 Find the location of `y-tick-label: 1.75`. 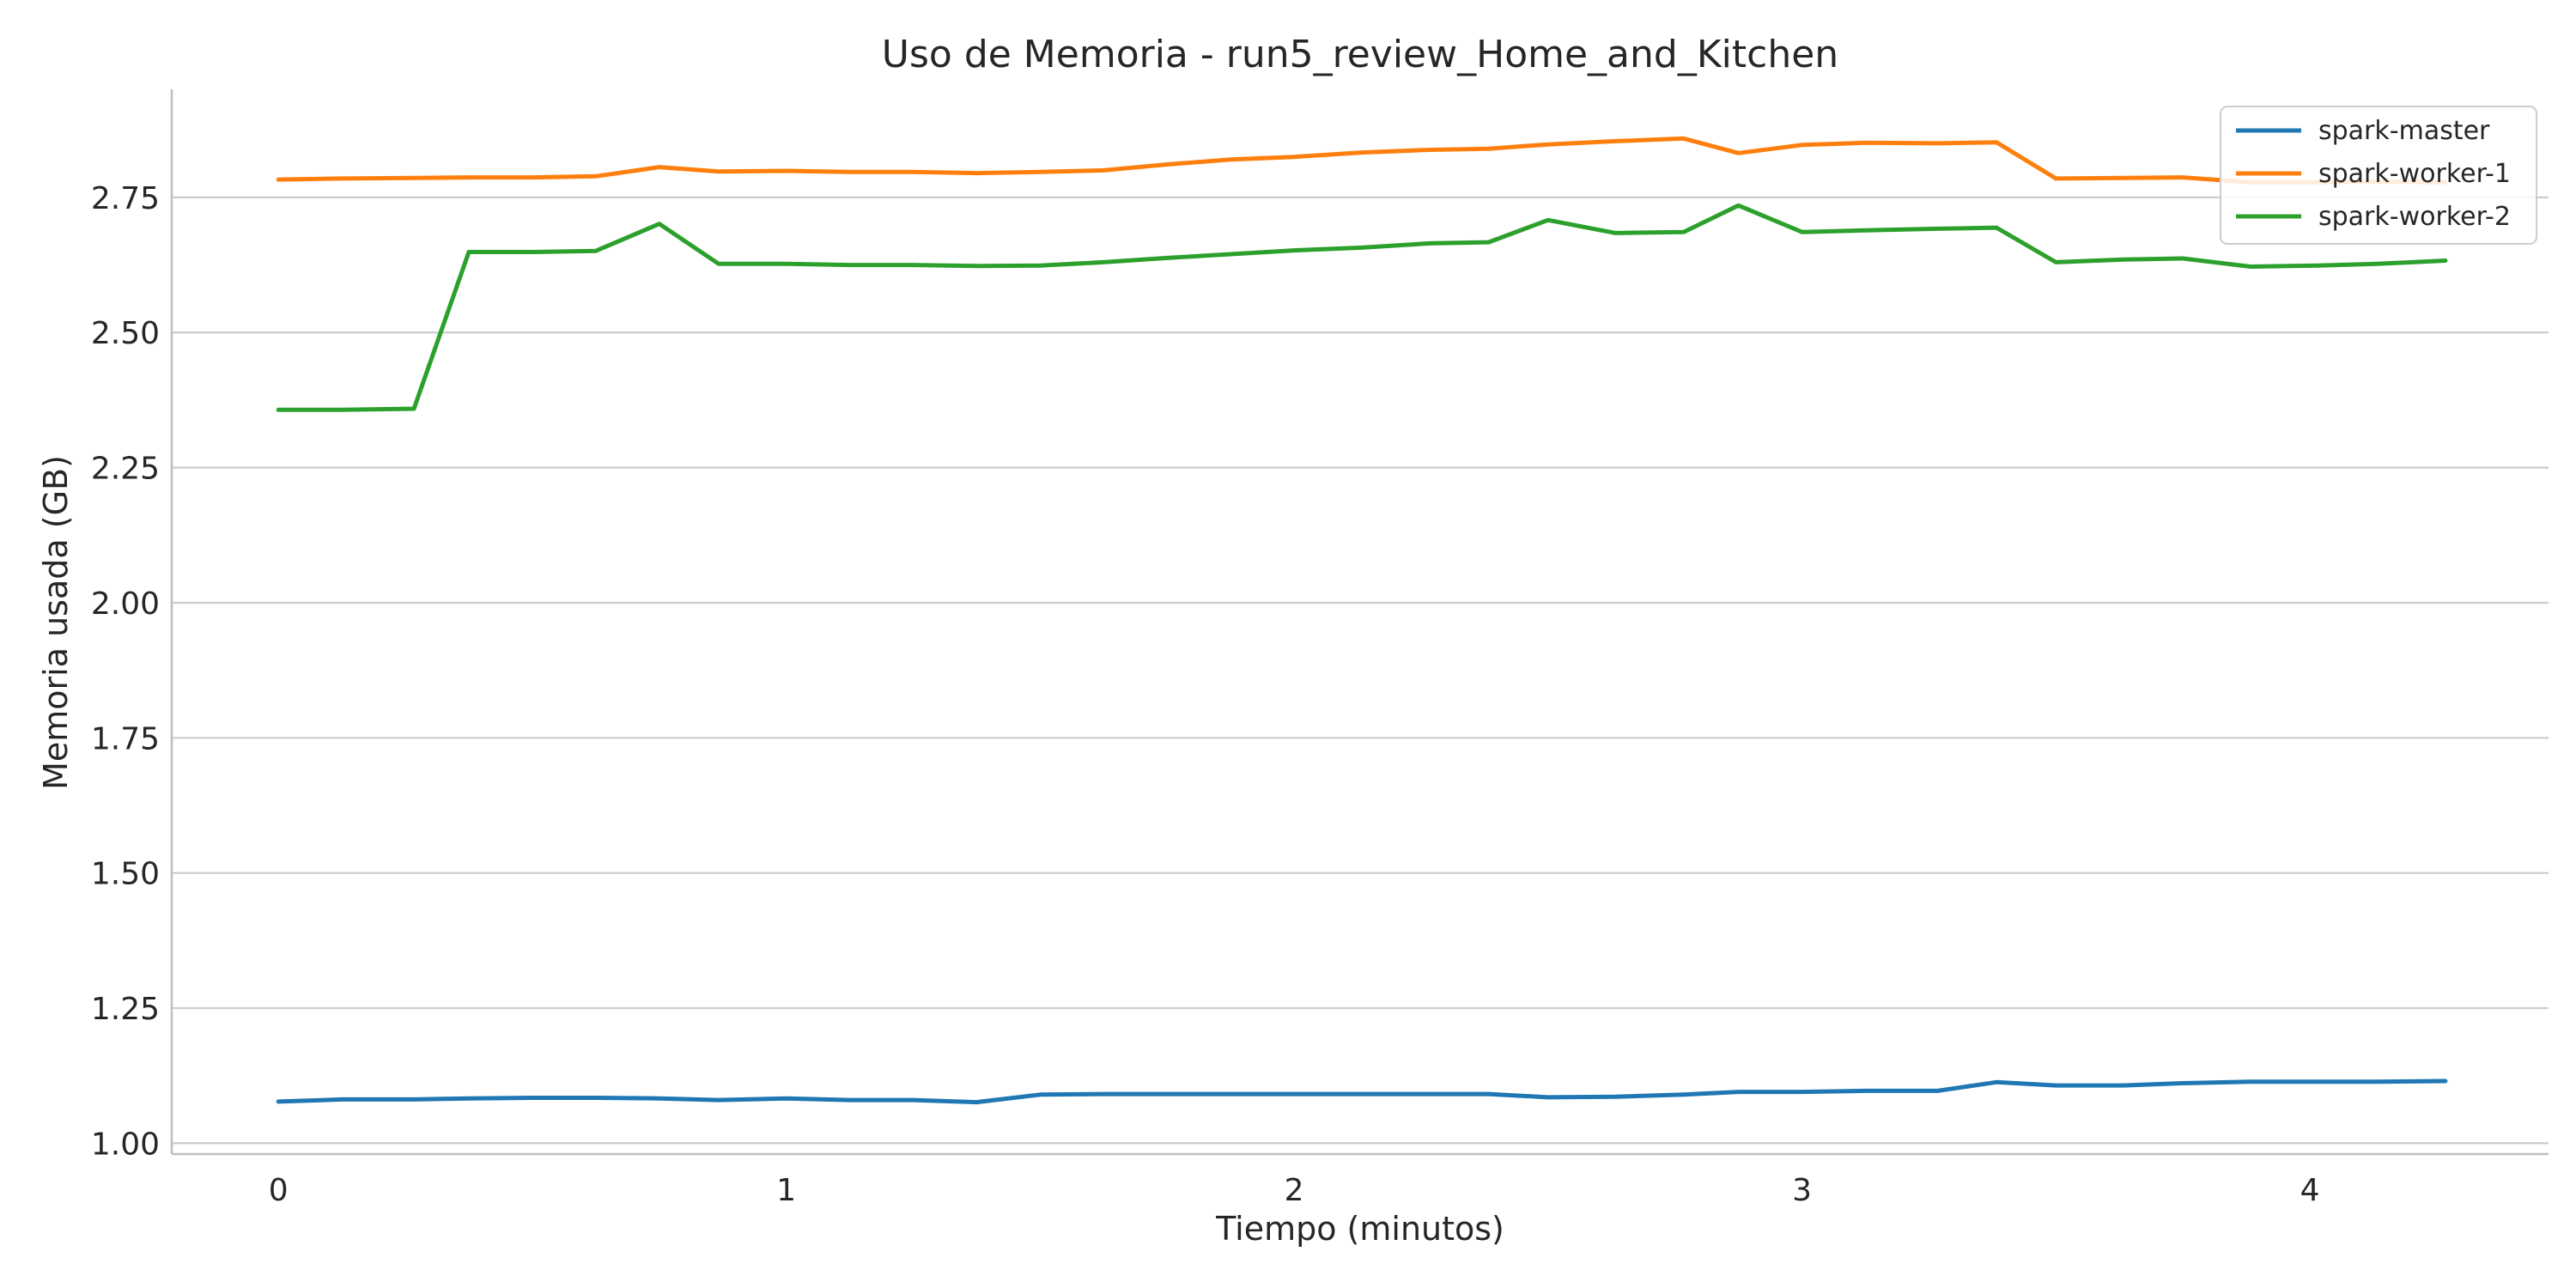

y-tick-label: 1.75 is located at coordinates (126, 738).